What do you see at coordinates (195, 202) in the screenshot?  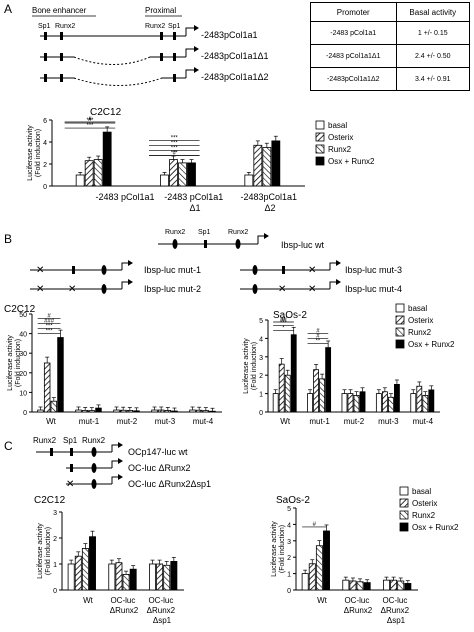 I see `chart-a-xtick: -2483 pCol1a1 Δ1` at bounding box center [195, 202].